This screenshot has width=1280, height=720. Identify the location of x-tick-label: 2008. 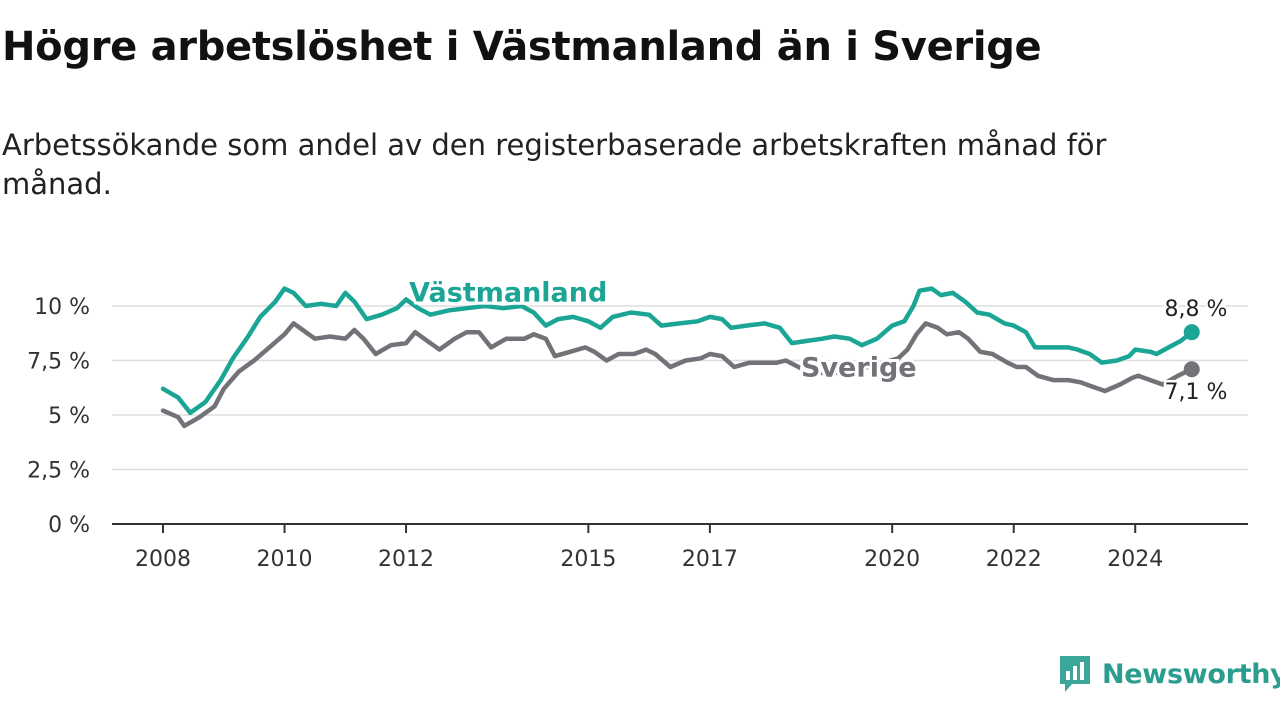
(163, 559).